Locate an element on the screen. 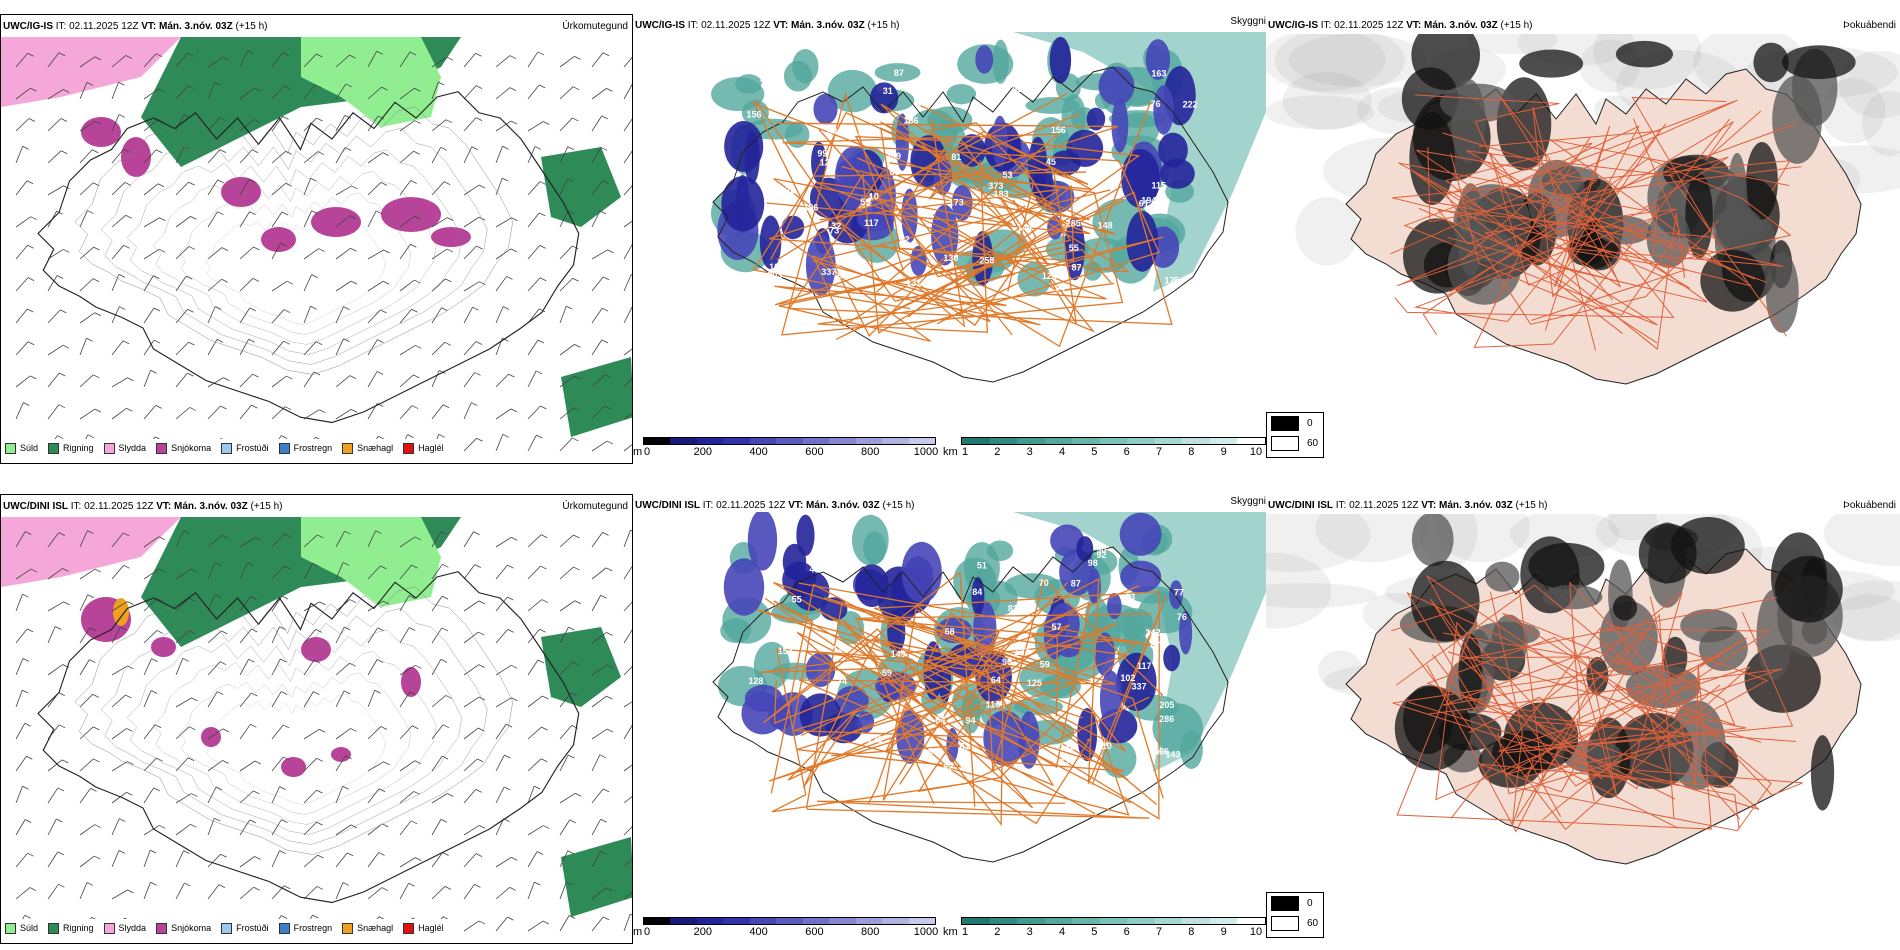 The width and height of the screenshot is (1900, 950). visibility-value-label: 80 is located at coordinates (779, 635).